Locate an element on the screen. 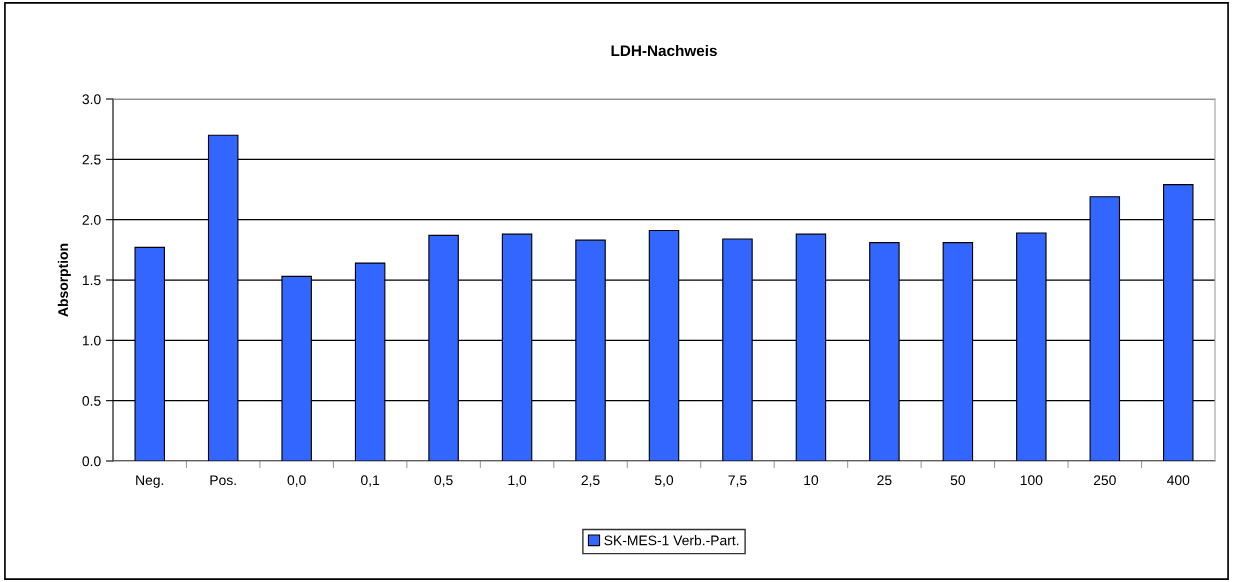  y-tick-label: 2.0 is located at coordinates (91, 220).